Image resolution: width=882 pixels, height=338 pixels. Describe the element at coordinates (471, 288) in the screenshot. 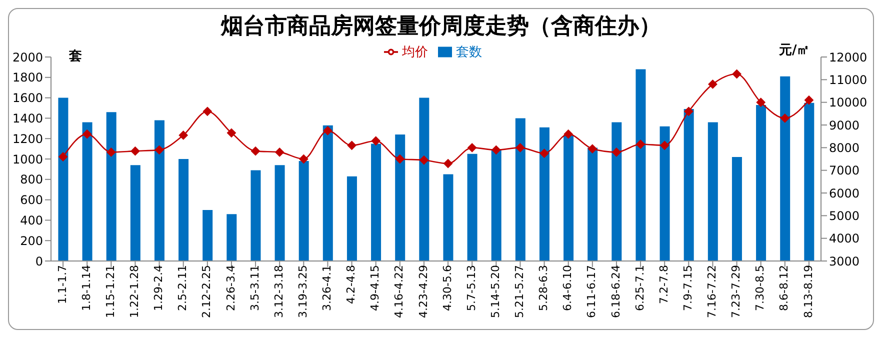

I see `x-tick-label: 5.7-5.13` at that location.